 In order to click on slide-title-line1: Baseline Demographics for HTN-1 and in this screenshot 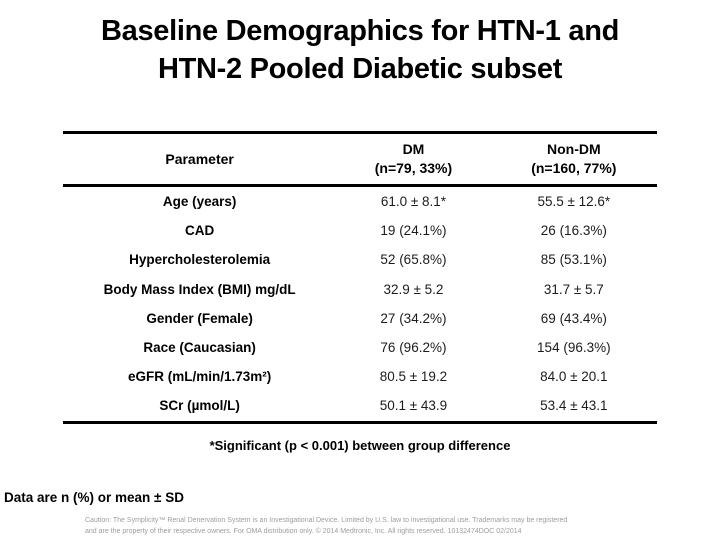, I will do `click(360, 31)`.